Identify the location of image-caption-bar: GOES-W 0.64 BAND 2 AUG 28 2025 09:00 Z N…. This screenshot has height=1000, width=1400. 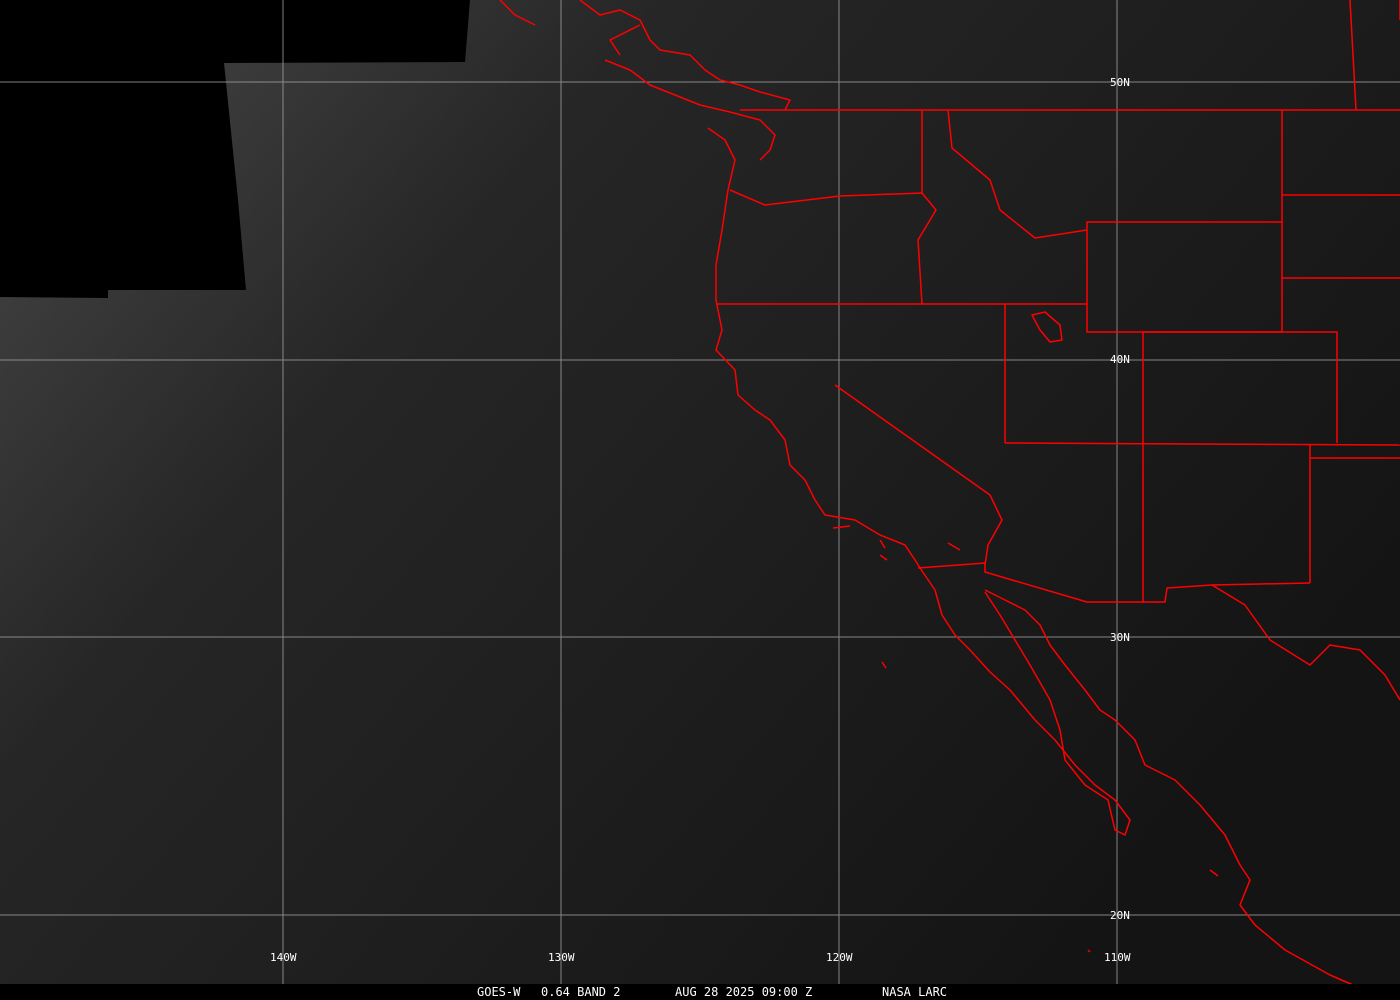
(700, 992).